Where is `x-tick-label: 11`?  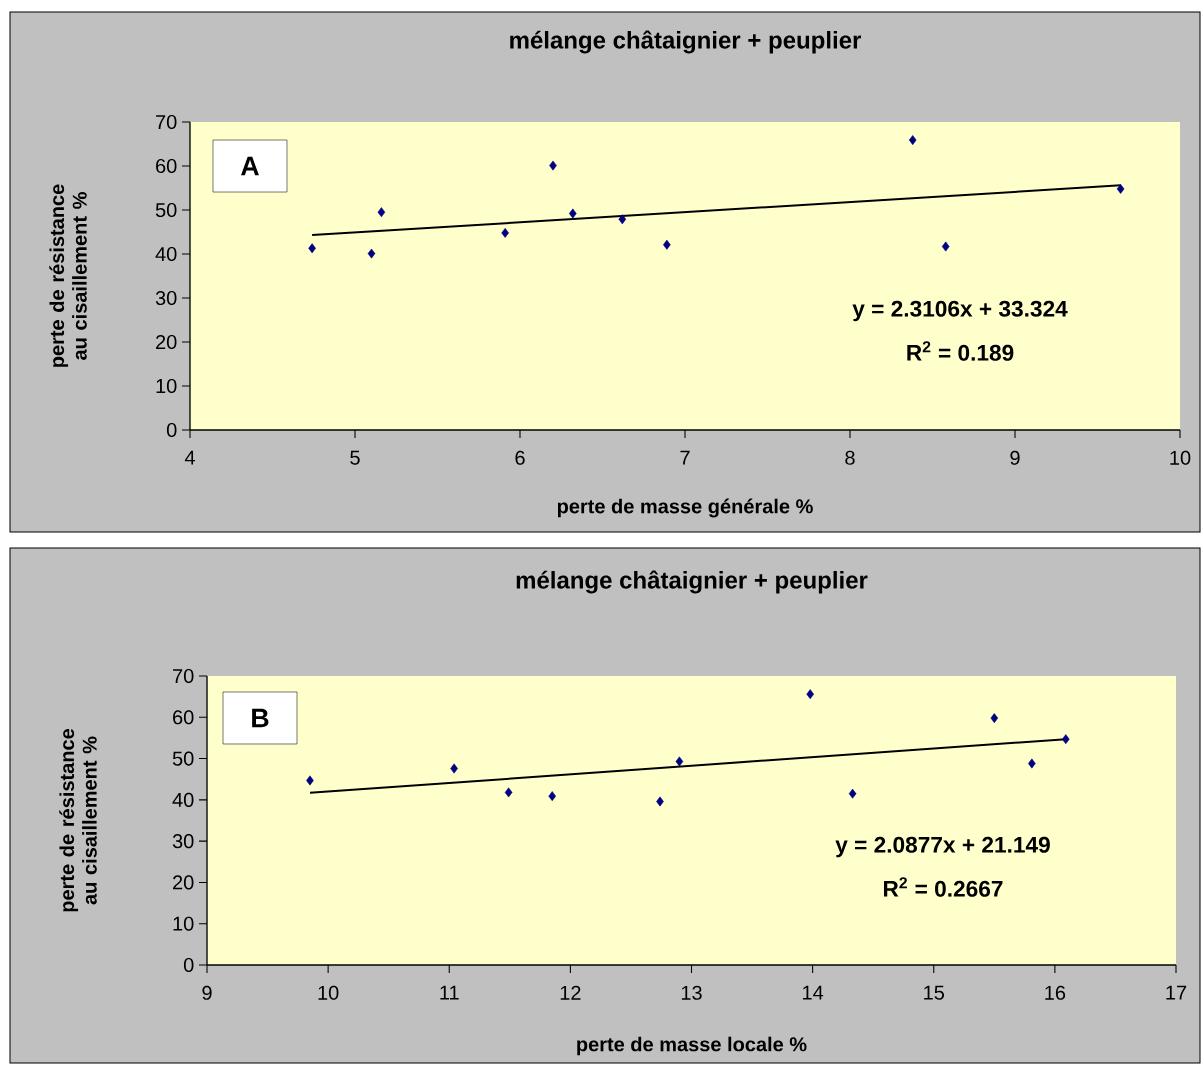 x-tick-label: 11 is located at coordinates (449, 992).